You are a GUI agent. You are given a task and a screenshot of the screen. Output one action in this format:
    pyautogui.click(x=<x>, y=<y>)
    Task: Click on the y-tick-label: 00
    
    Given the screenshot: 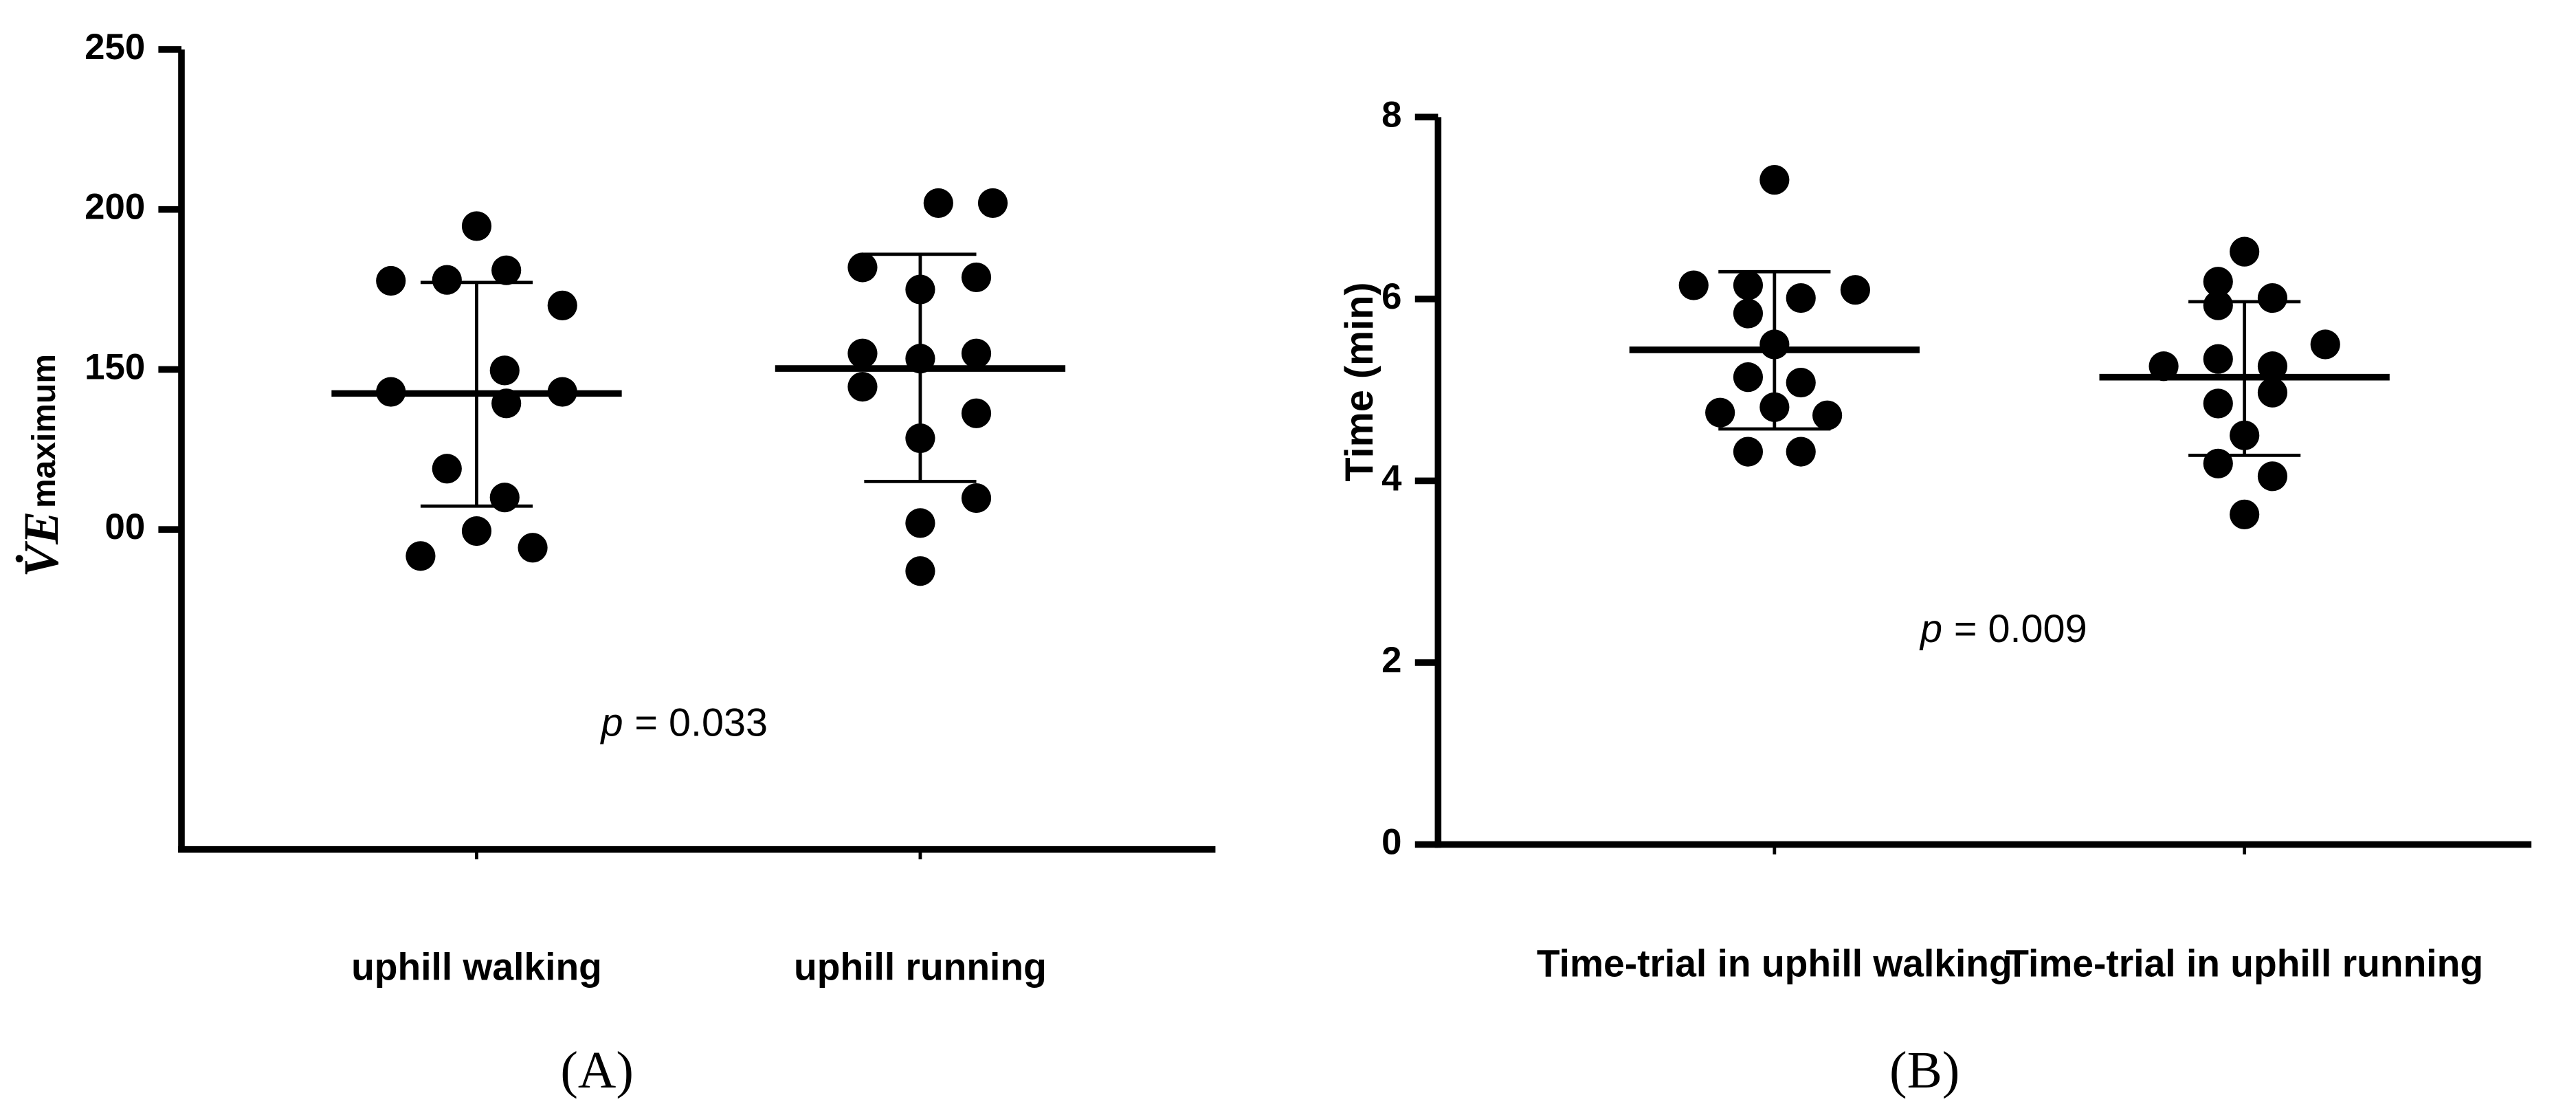 What is the action you would take?
    pyautogui.click(x=125, y=527)
    